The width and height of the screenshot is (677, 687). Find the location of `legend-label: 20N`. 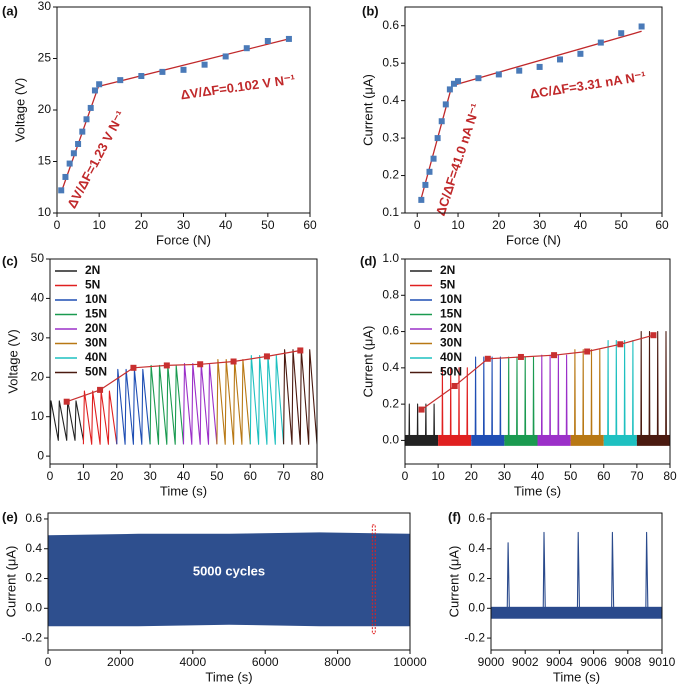

legend-label: 20N is located at coordinates (451, 328).